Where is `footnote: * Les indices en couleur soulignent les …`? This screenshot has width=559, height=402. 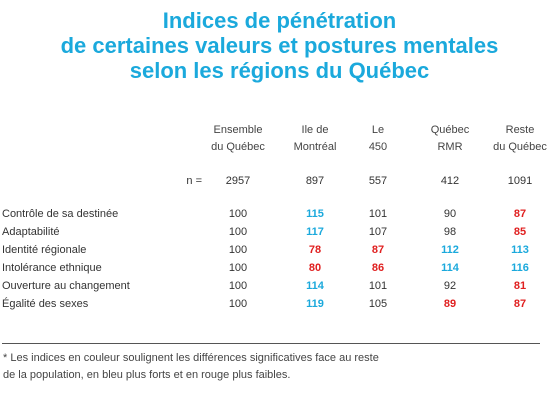 footnote: * Les indices en couleur soulignent les … is located at coordinates (273, 367).